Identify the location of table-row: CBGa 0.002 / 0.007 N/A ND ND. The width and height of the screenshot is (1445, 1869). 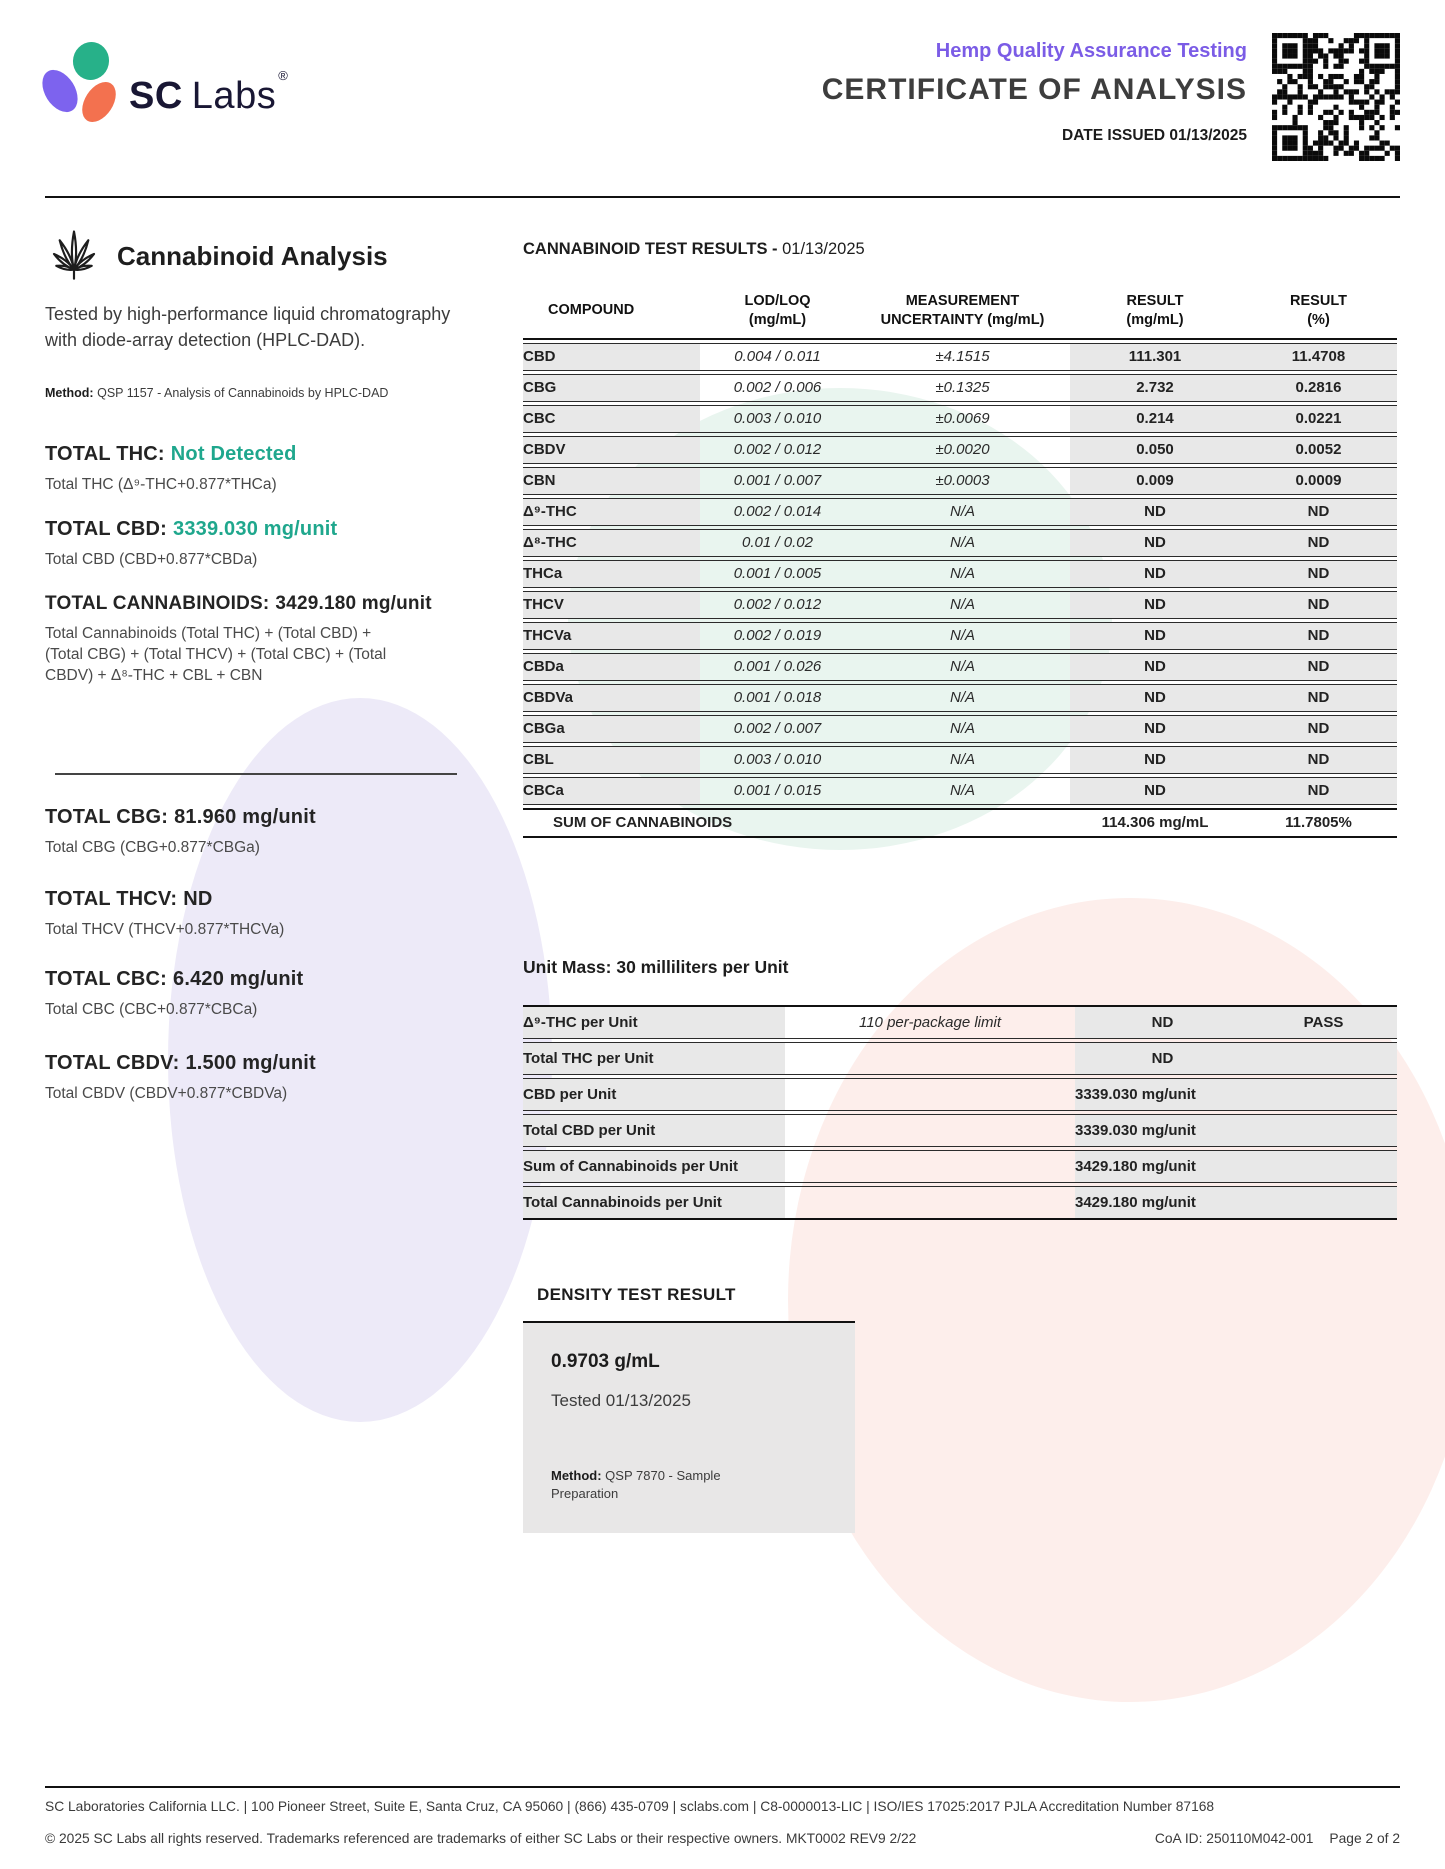
(960, 728).